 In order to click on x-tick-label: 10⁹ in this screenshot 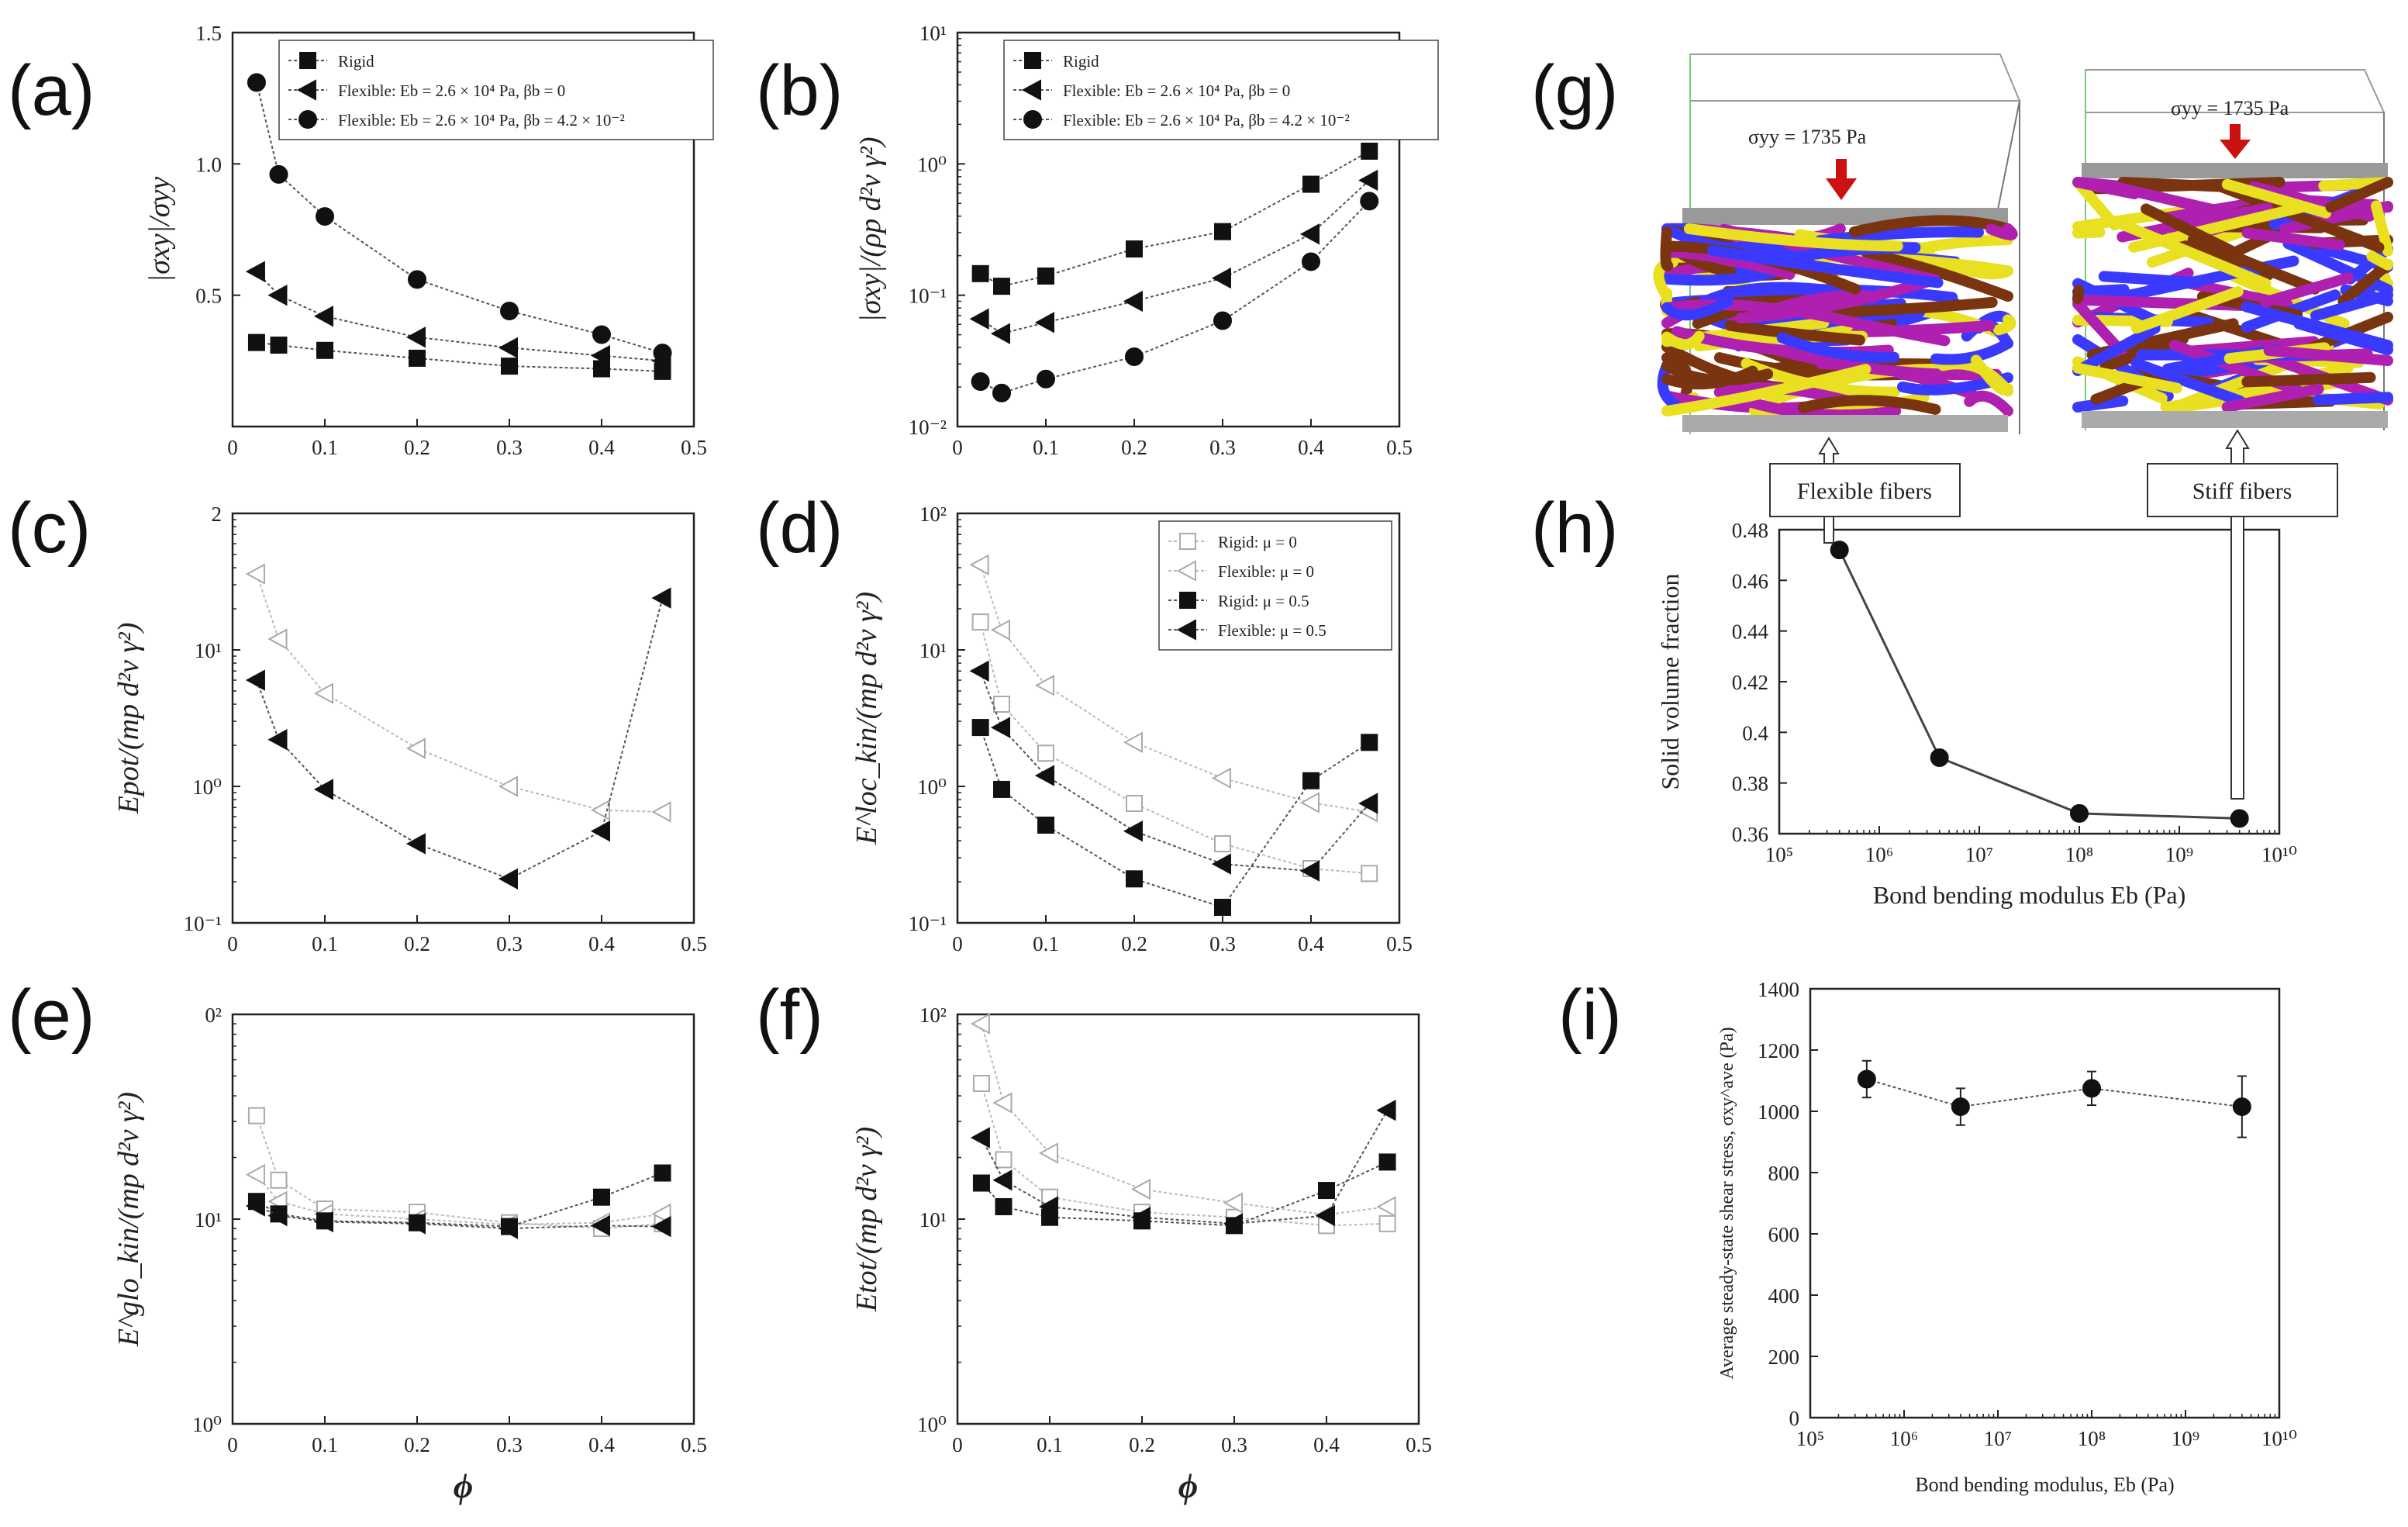, I will do `click(2179, 854)`.